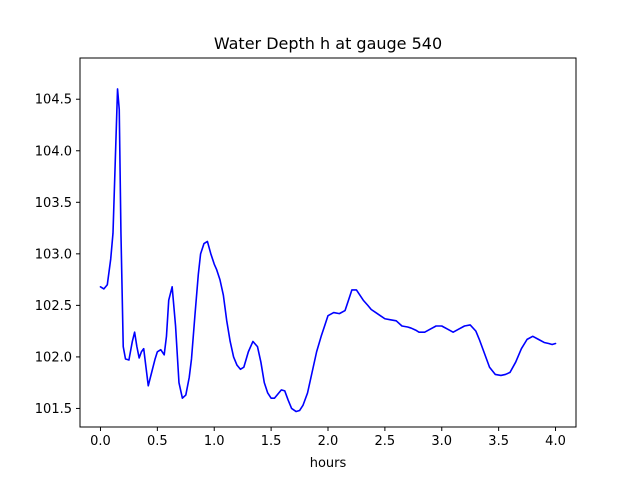 The width and height of the screenshot is (640, 480). I want to click on x-tick-label: 2.5, so click(385, 441).